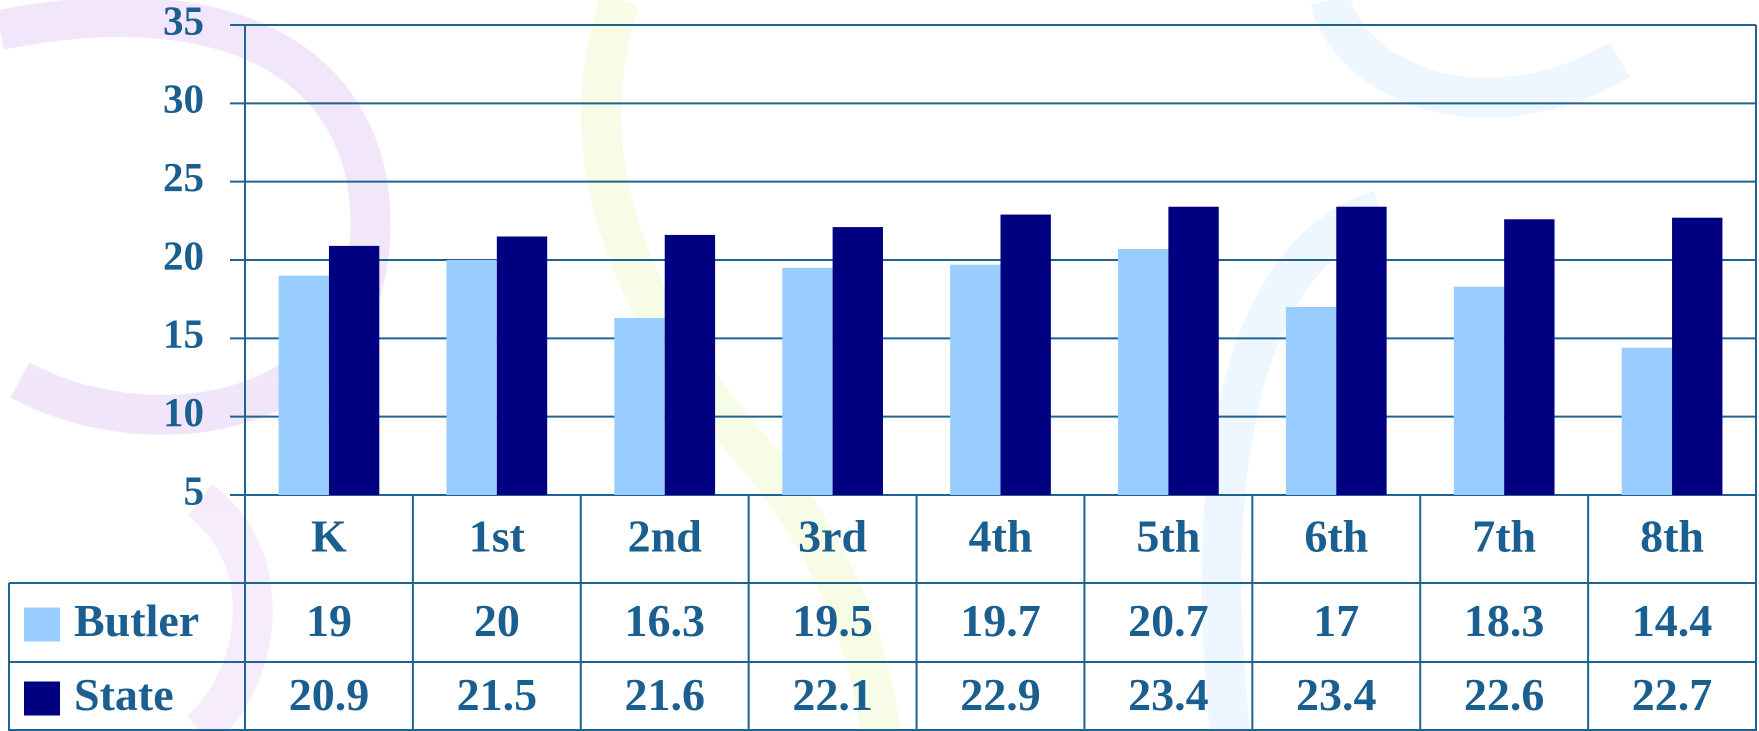  Describe the element at coordinates (1168, 620) in the screenshot. I see `table-value: 20.7` at that location.